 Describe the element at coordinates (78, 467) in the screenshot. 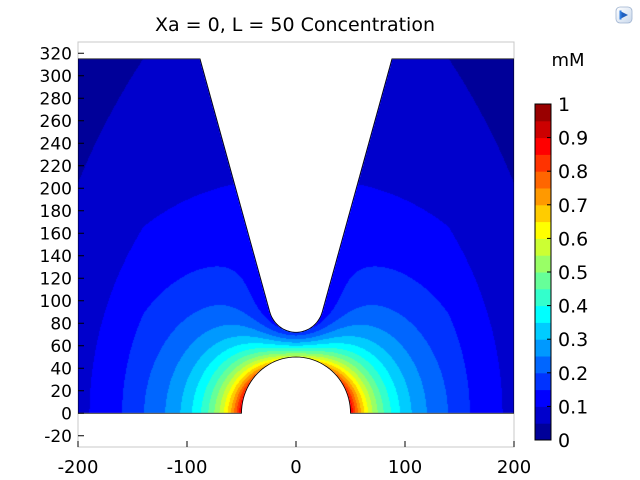

I see `x-tick-label: -200` at that location.